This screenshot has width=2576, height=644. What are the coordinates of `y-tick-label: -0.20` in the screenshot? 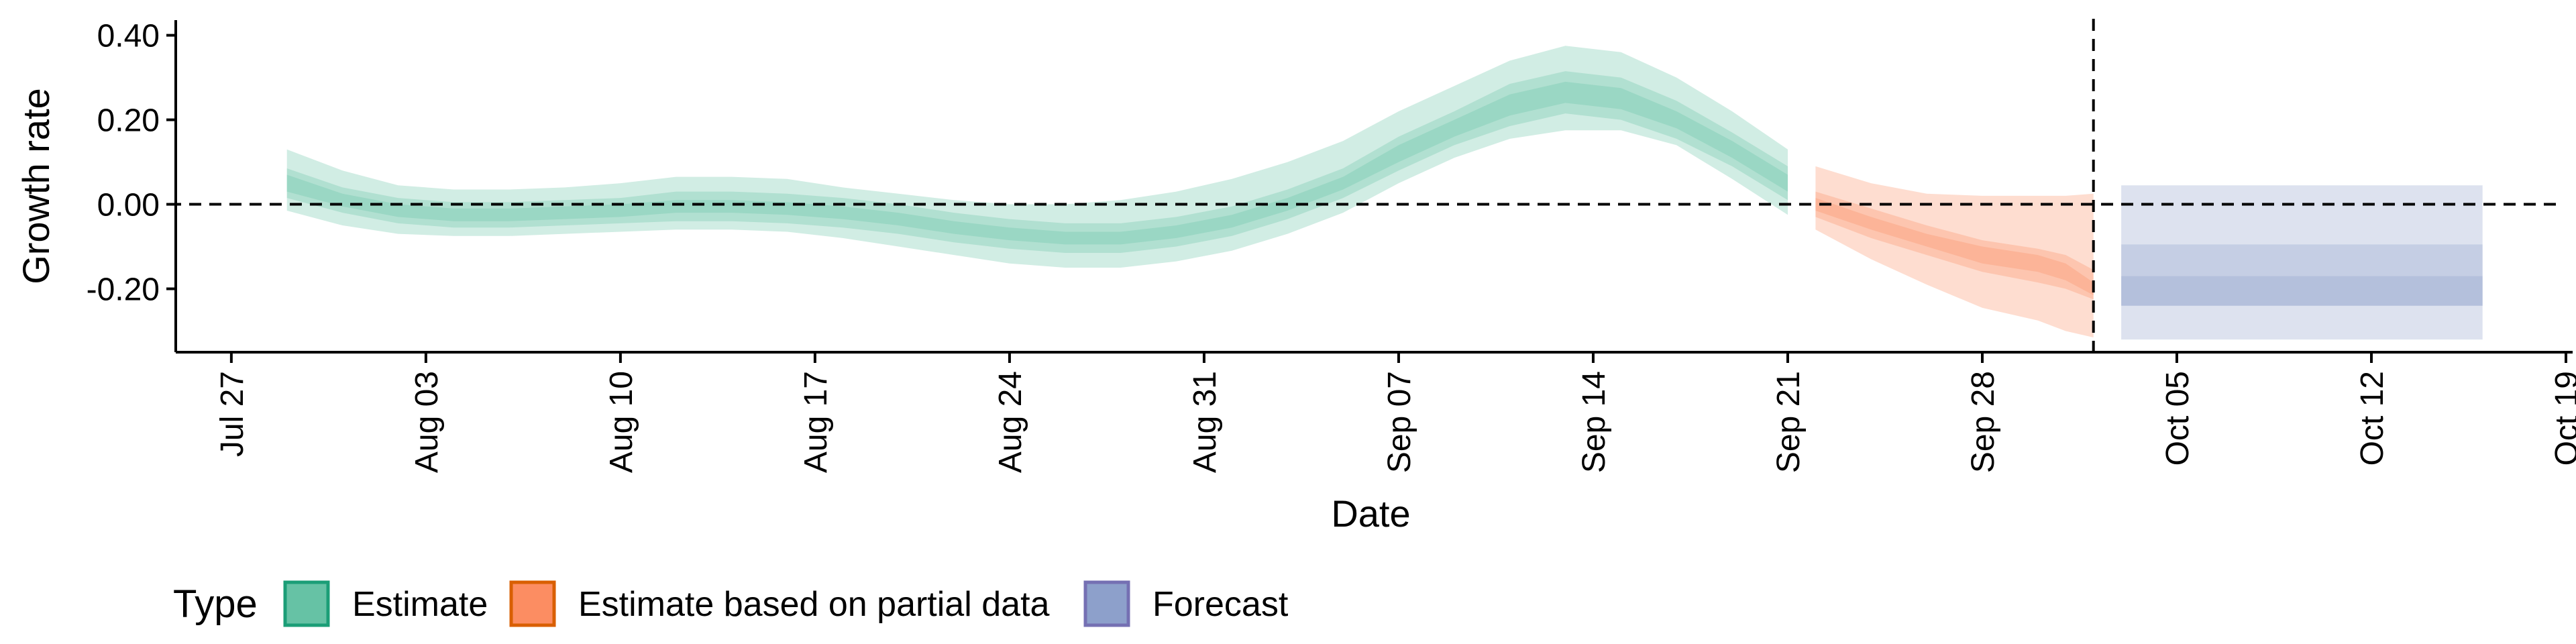 It's located at (123, 290).